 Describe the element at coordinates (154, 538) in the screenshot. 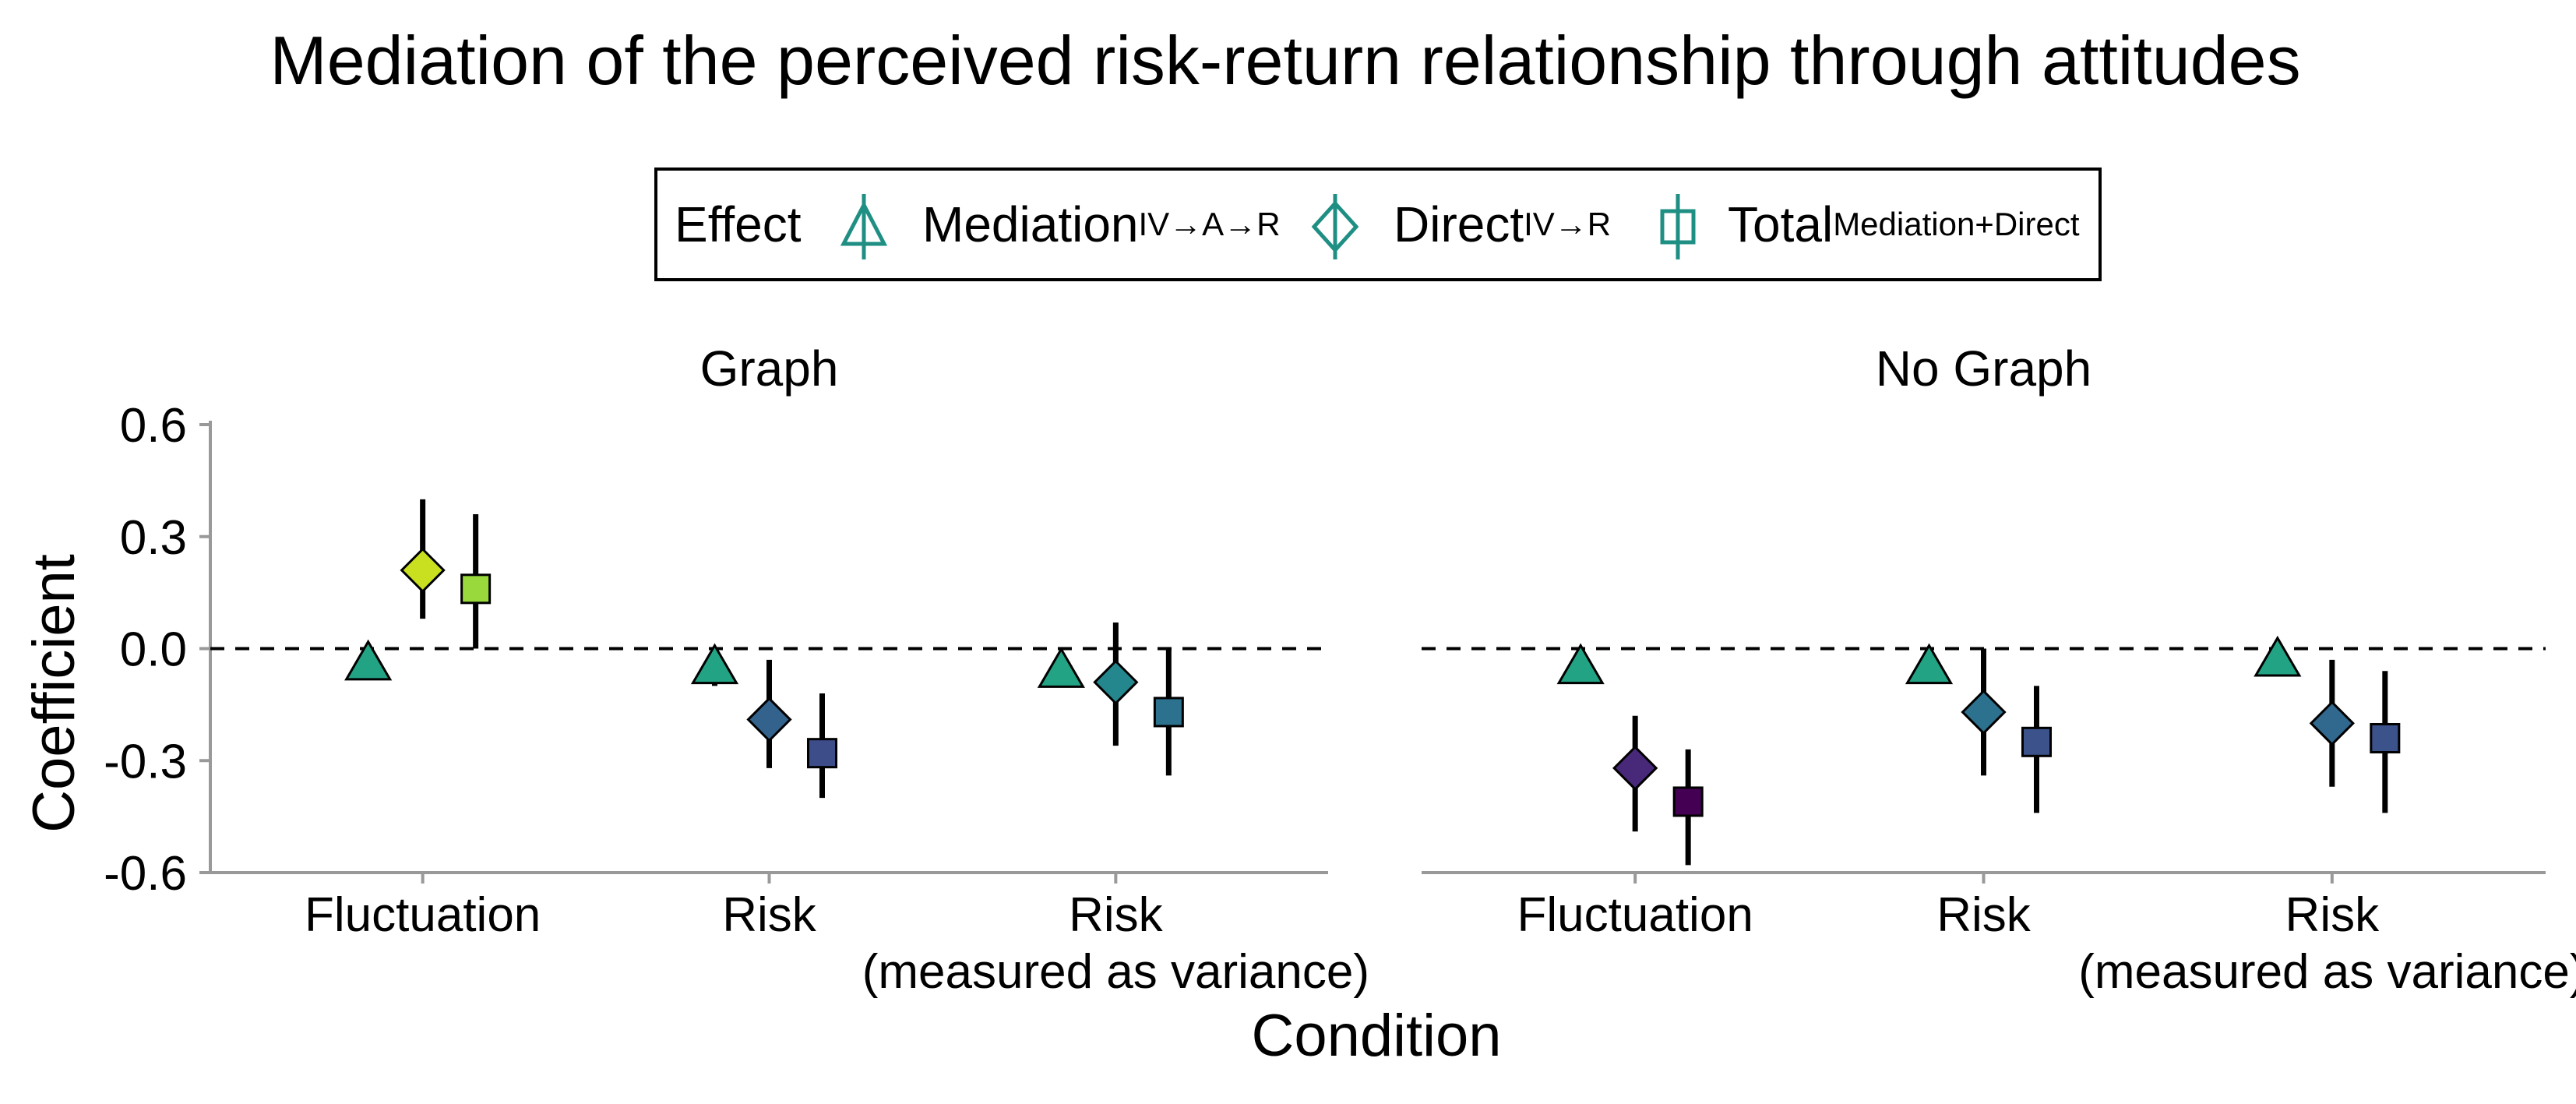

I see `y-tick-label: 0.3` at that location.